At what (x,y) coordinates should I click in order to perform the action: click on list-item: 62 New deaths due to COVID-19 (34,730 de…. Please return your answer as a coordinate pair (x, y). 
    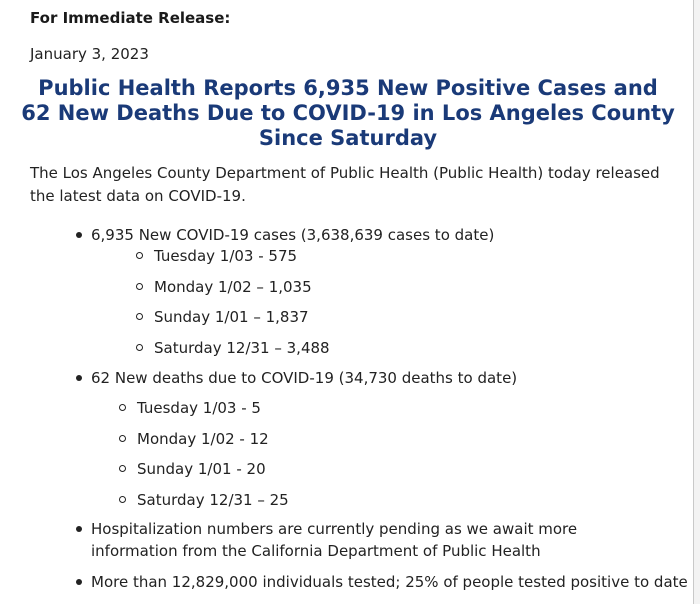
    Looking at the image, I should click on (304, 378).